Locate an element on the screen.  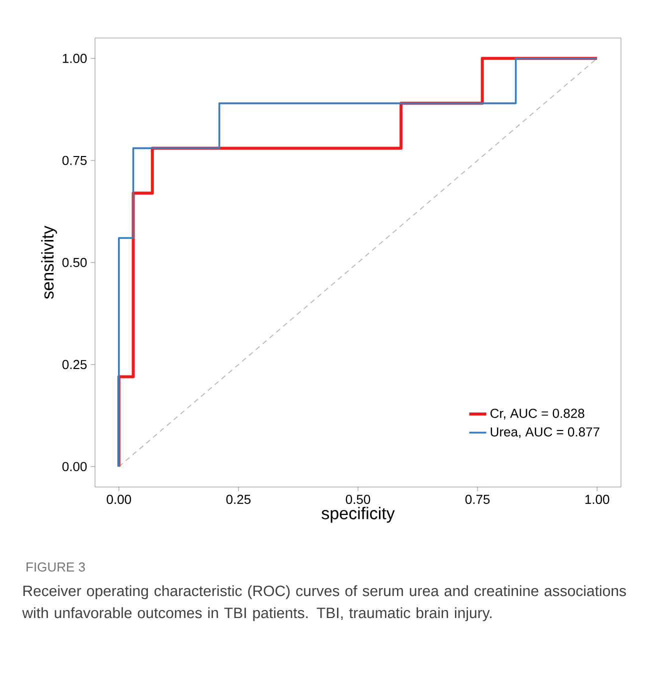
y-tick-label: 0.00 is located at coordinates (74, 467).